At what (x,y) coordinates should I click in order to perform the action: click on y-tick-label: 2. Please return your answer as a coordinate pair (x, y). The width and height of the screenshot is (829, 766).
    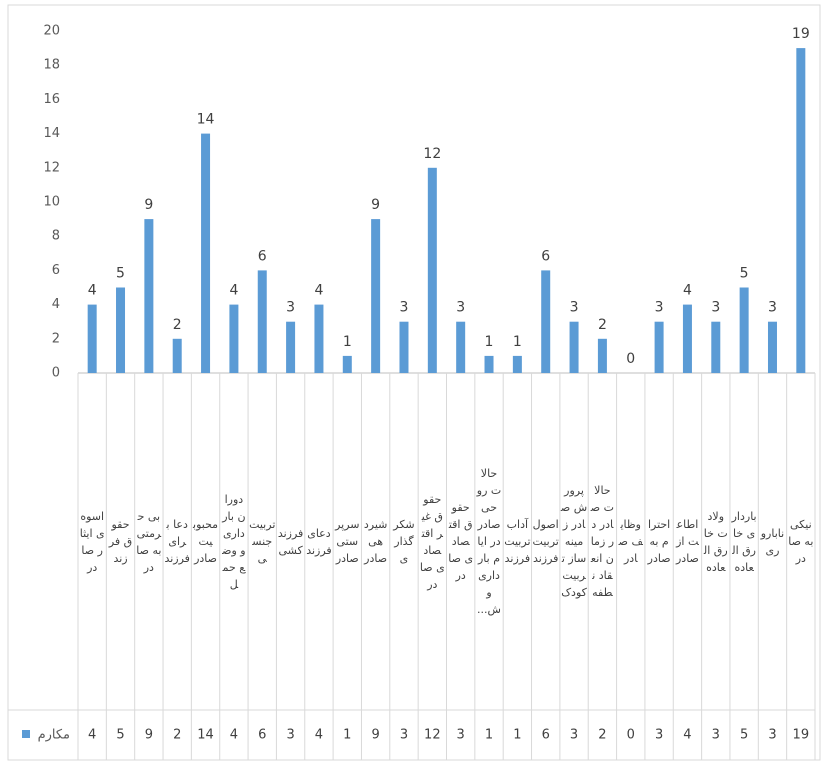
    Looking at the image, I should click on (56, 338).